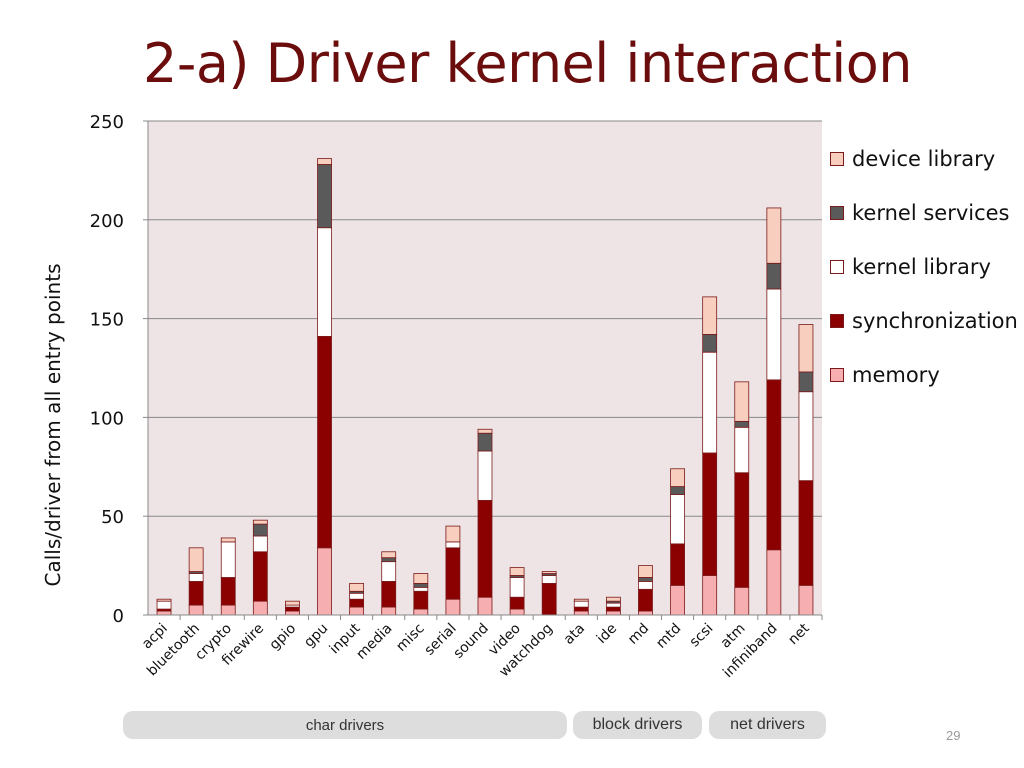 The image size is (1024, 768). What do you see at coordinates (485, 442) in the screenshot?
I see `bar-sound-kernel-services` at bounding box center [485, 442].